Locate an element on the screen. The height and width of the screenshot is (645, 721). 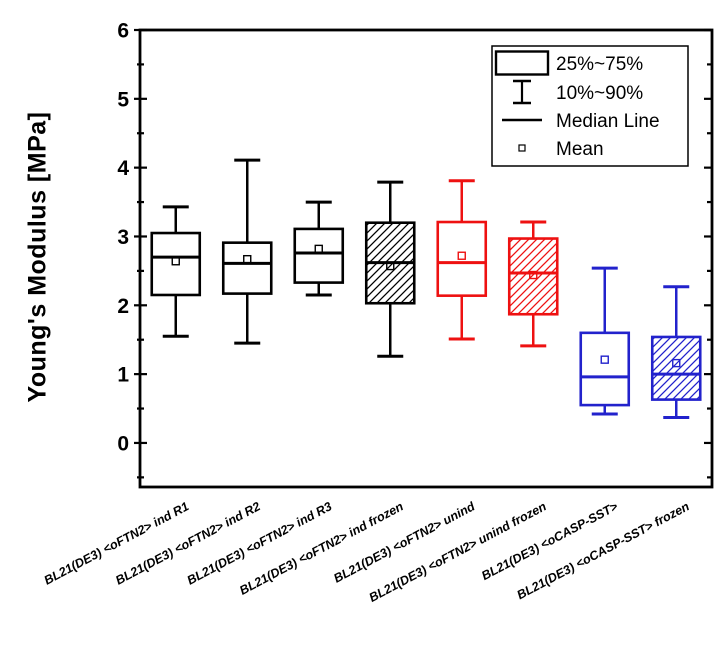
legend-item-2: Median Line is located at coordinates (581, 121).